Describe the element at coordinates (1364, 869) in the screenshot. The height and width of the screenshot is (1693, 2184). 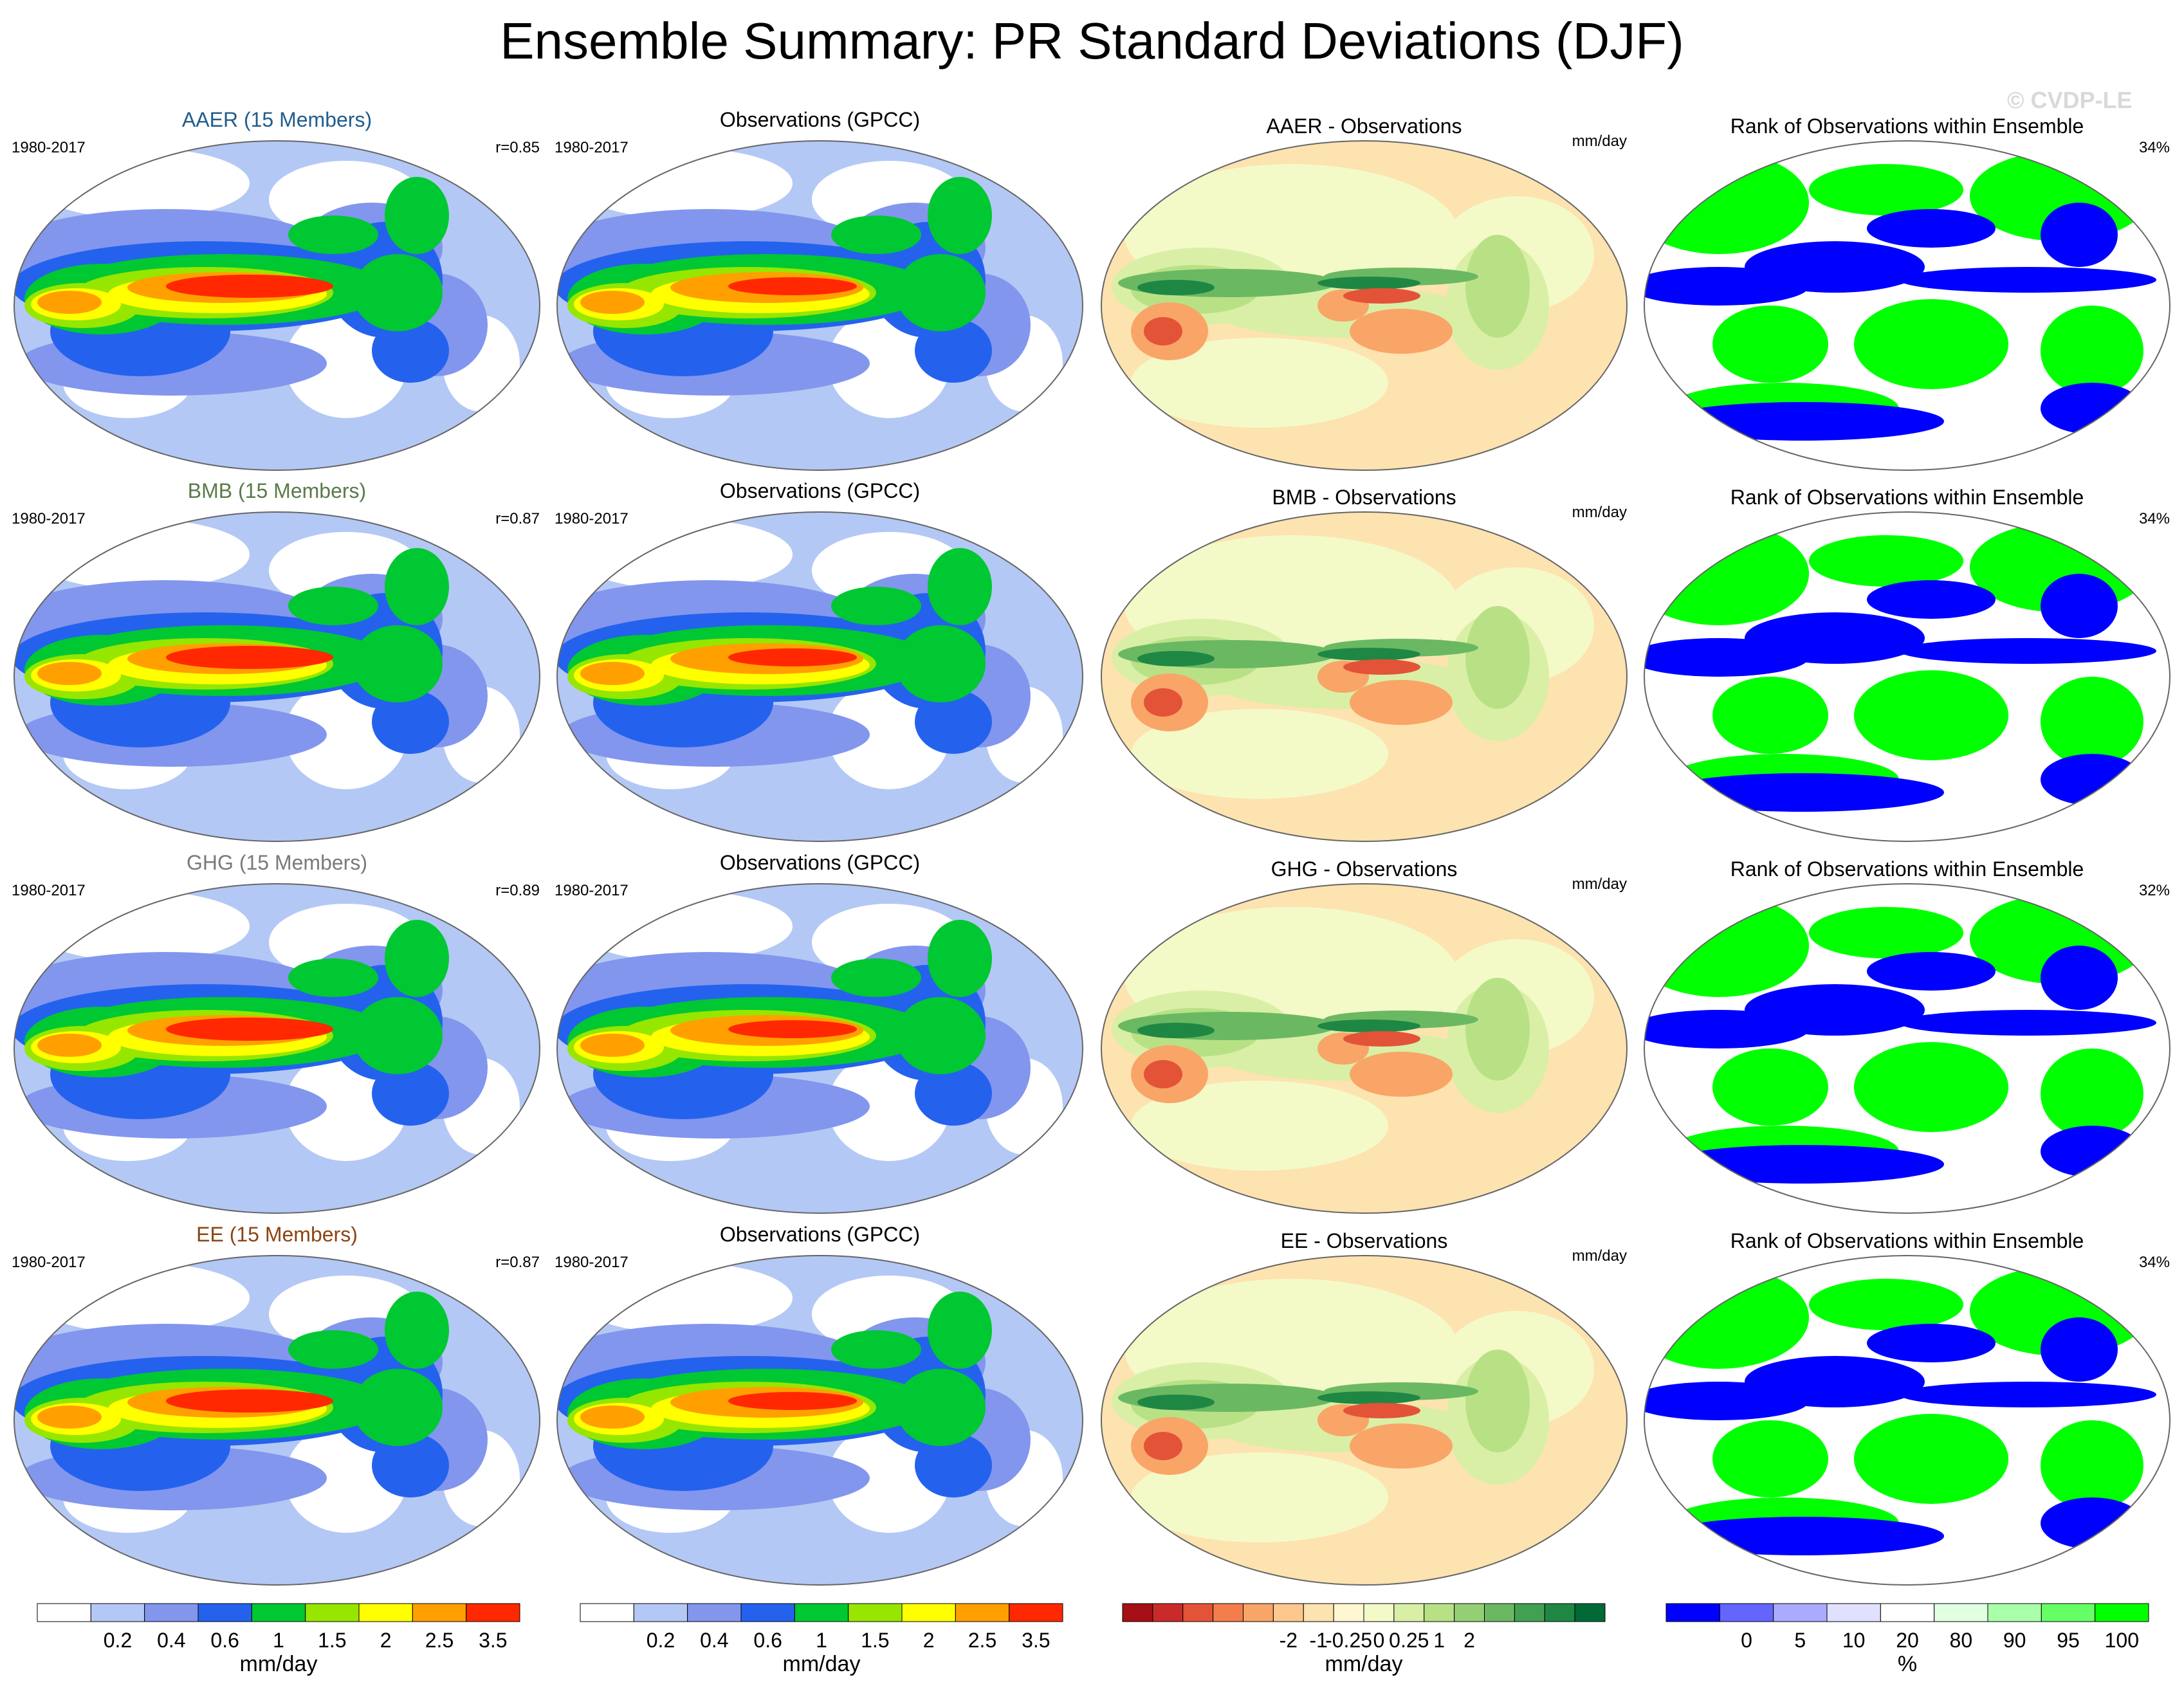
I see `difference-panel-title: GHG - Observations` at that location.